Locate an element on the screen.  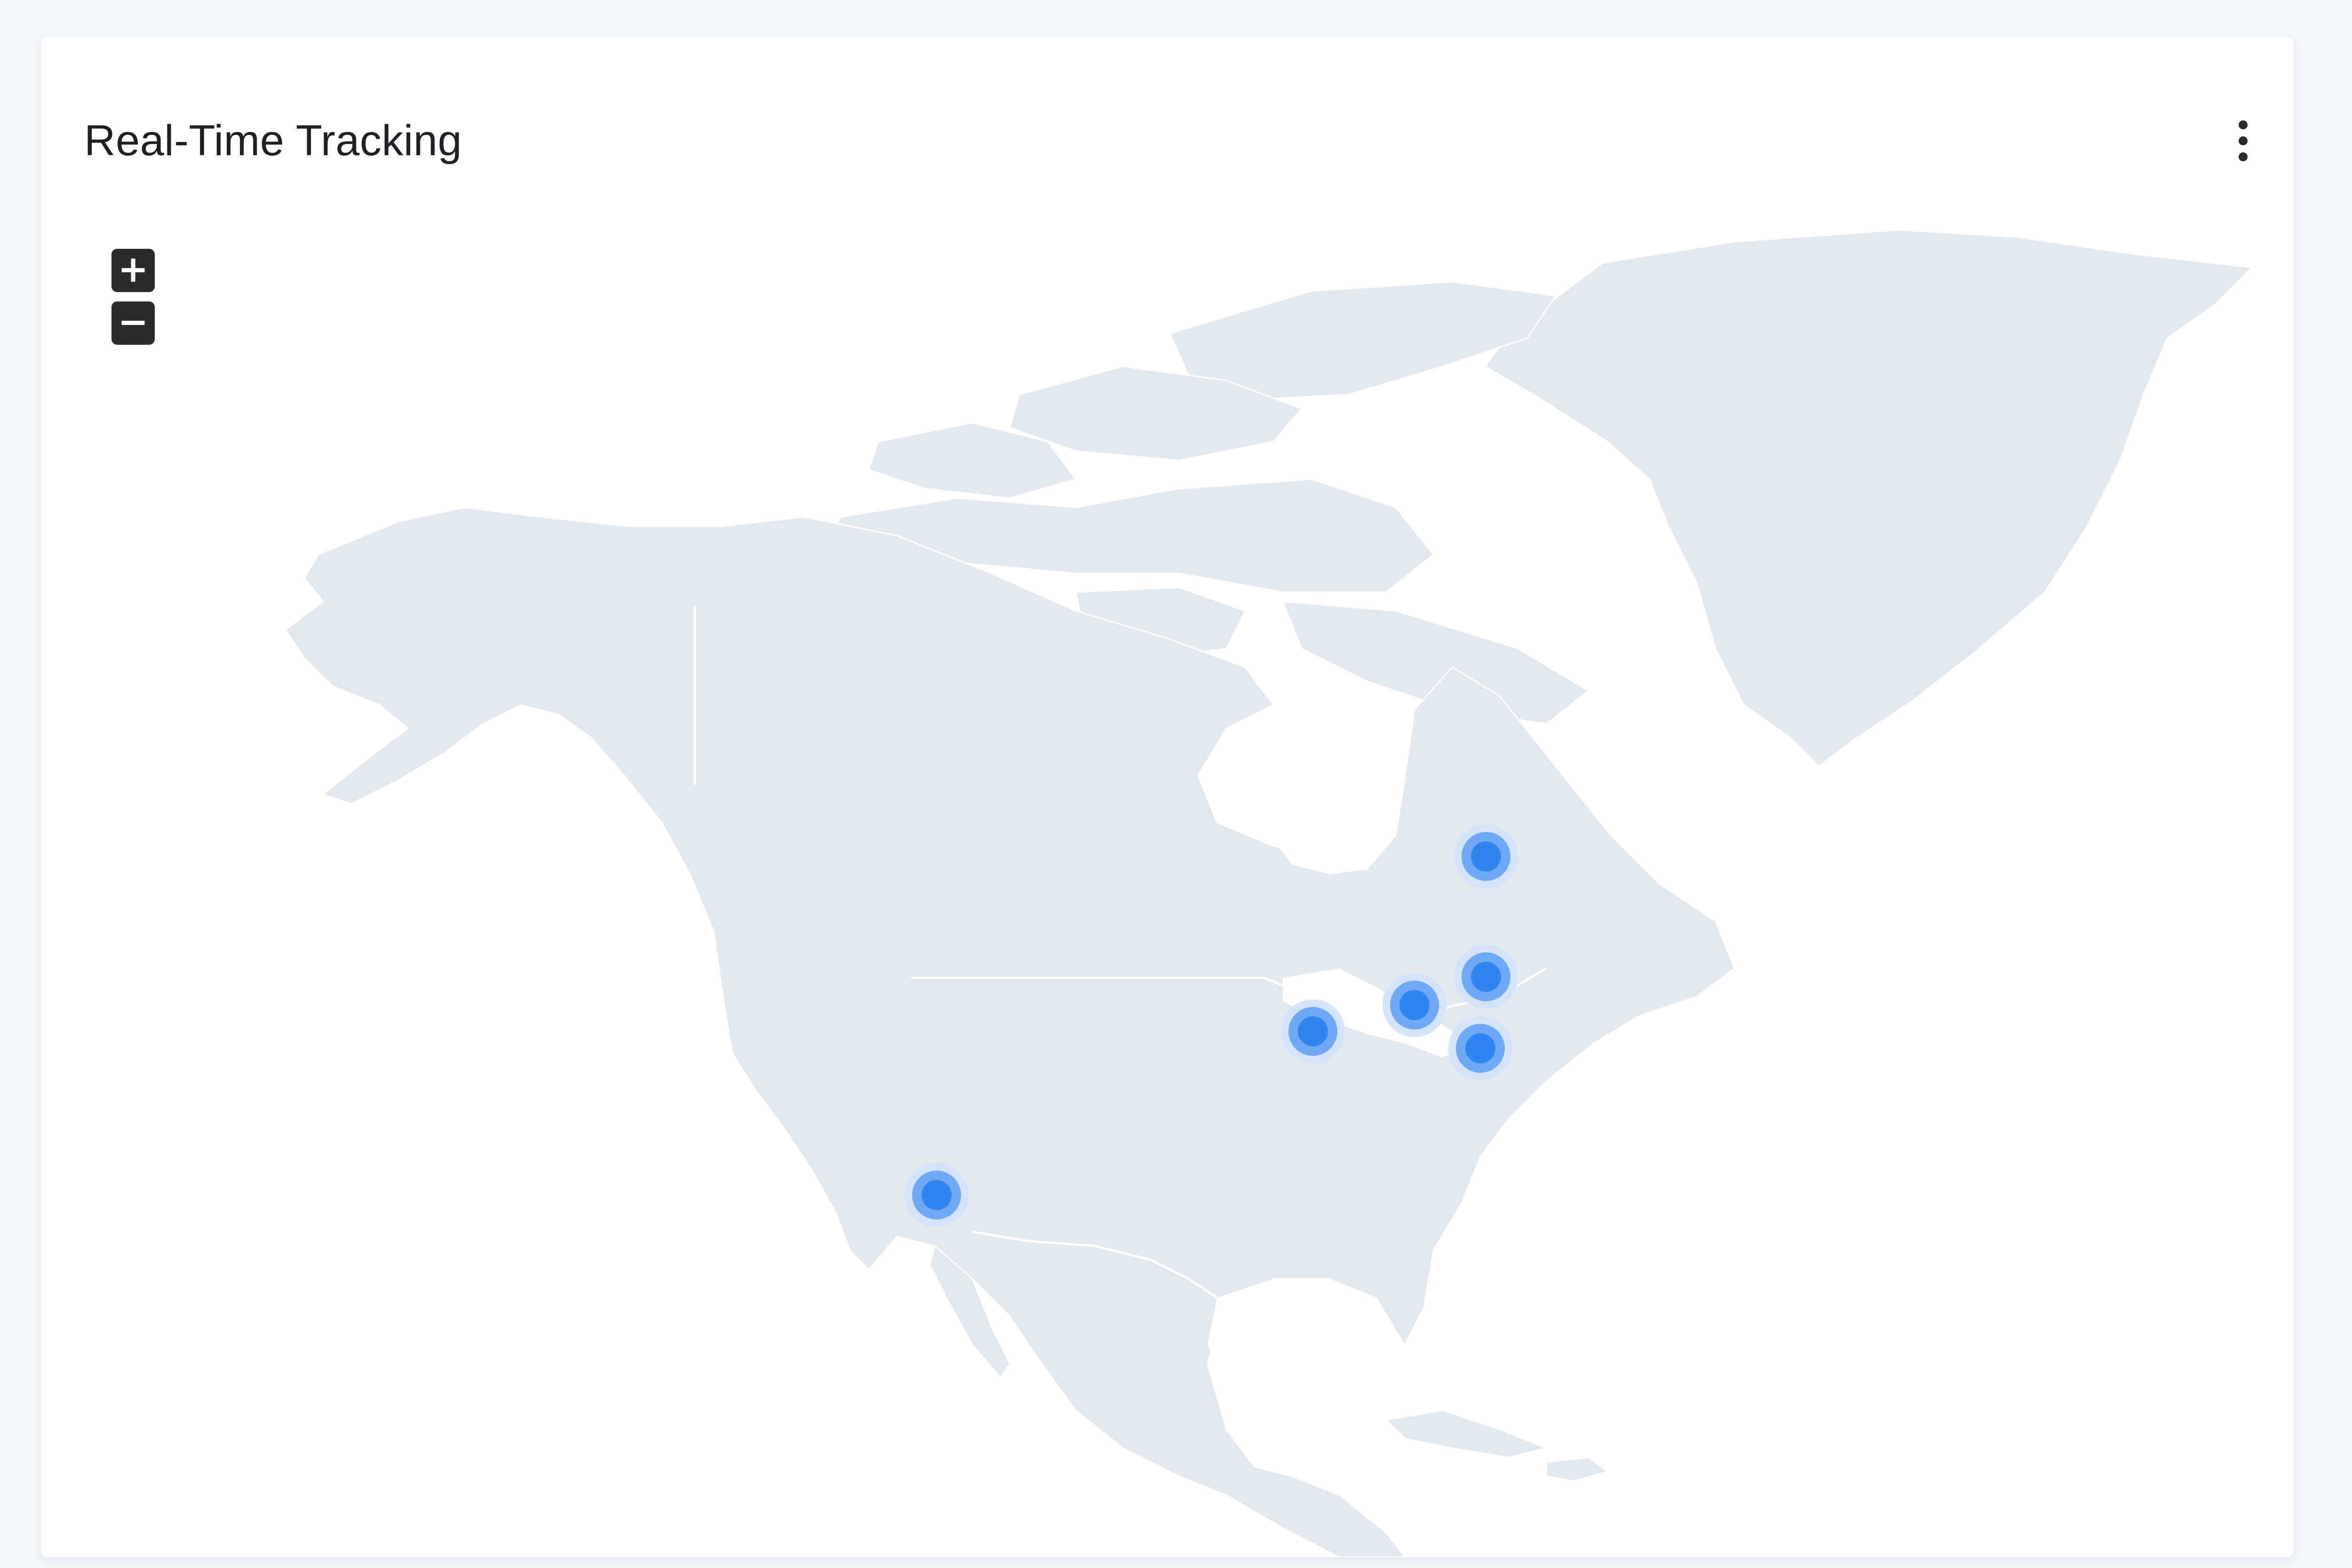
zoom-controls: + − is located at coordinates (133, 297).